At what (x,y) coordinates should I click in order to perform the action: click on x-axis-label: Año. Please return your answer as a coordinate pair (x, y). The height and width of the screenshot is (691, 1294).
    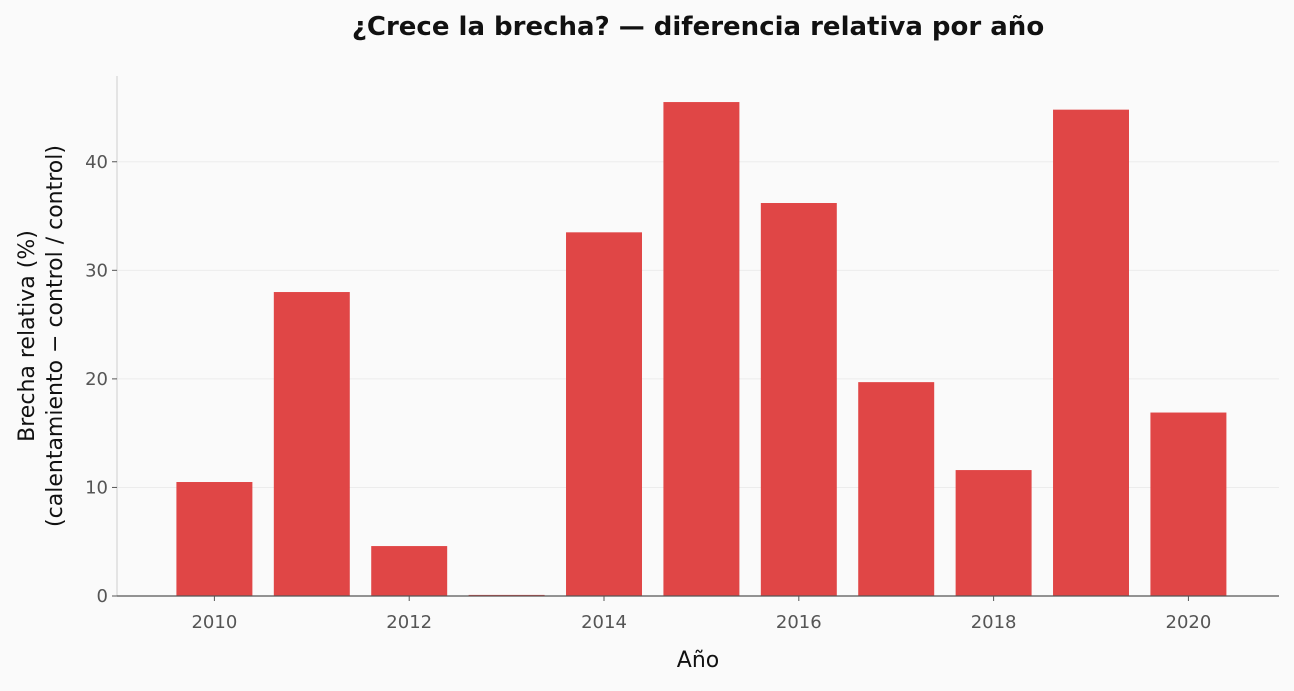
    Looking at the image, I should click on (698, 660).